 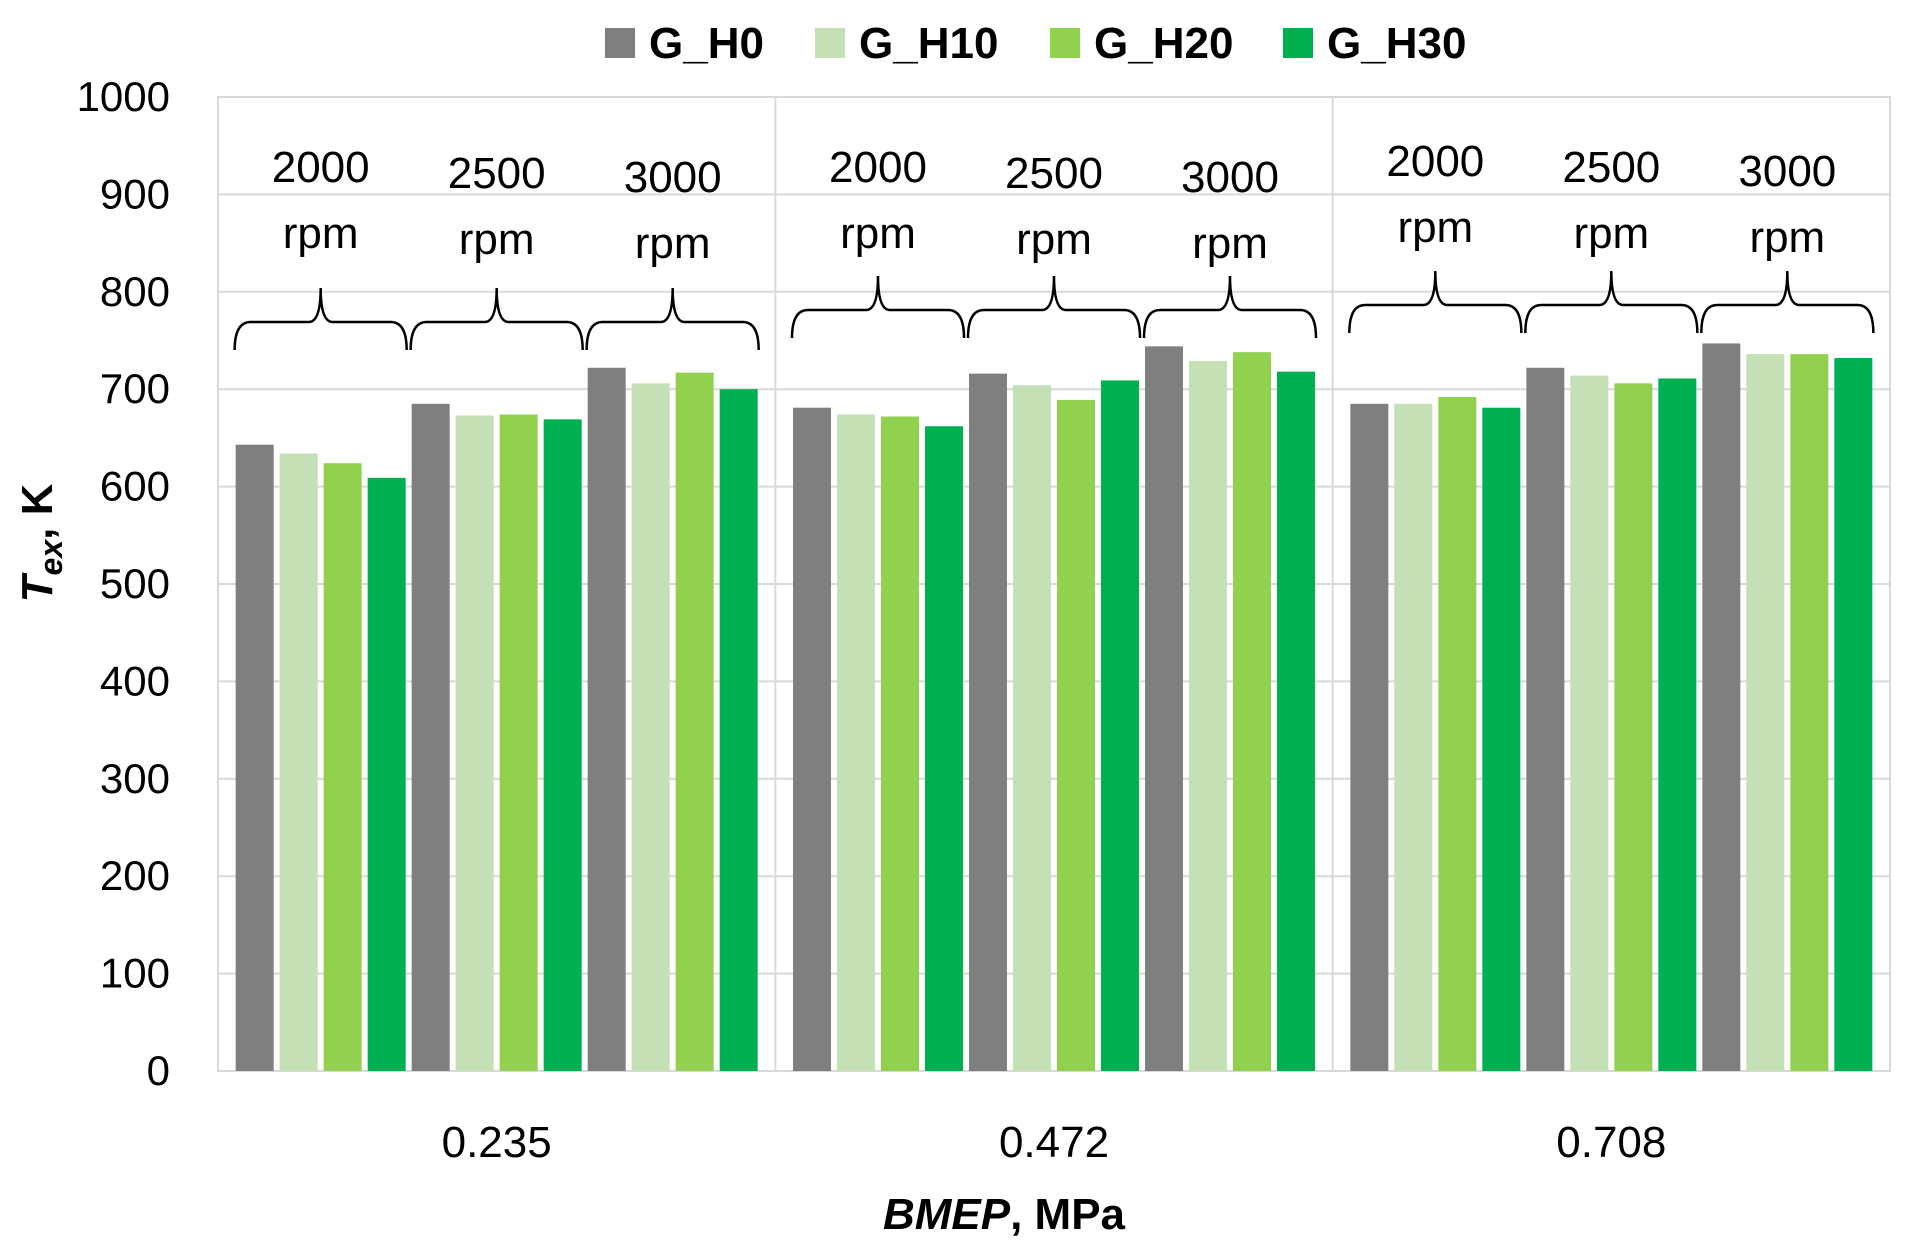 I want to click on y-axis-title-subscript: ex, so click(x=51, y=557).